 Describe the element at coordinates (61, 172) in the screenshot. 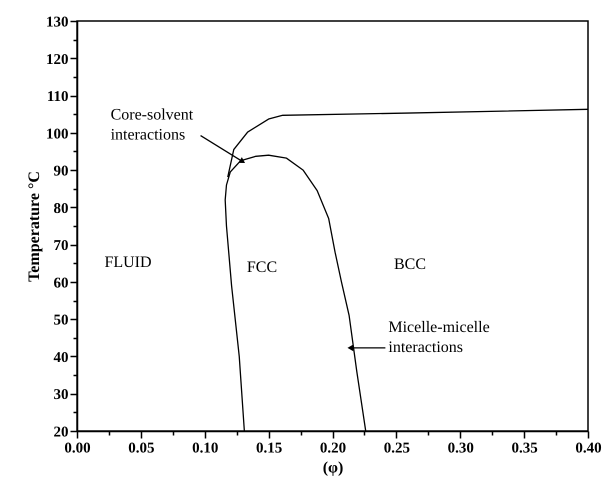

I see `y-tick-label: 90` at that location.